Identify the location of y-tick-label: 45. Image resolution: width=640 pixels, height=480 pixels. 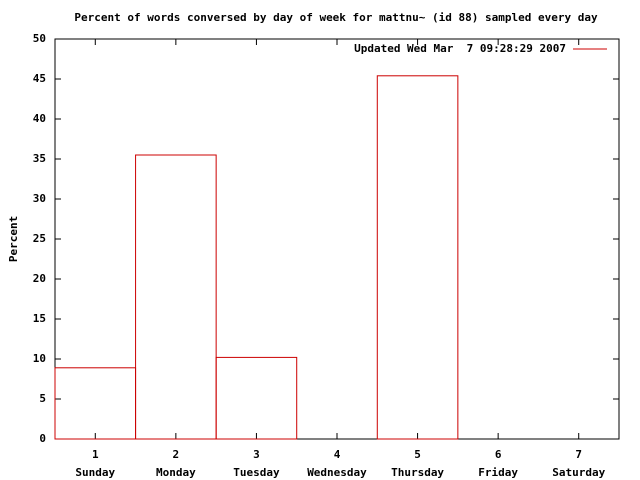
(39, 78).